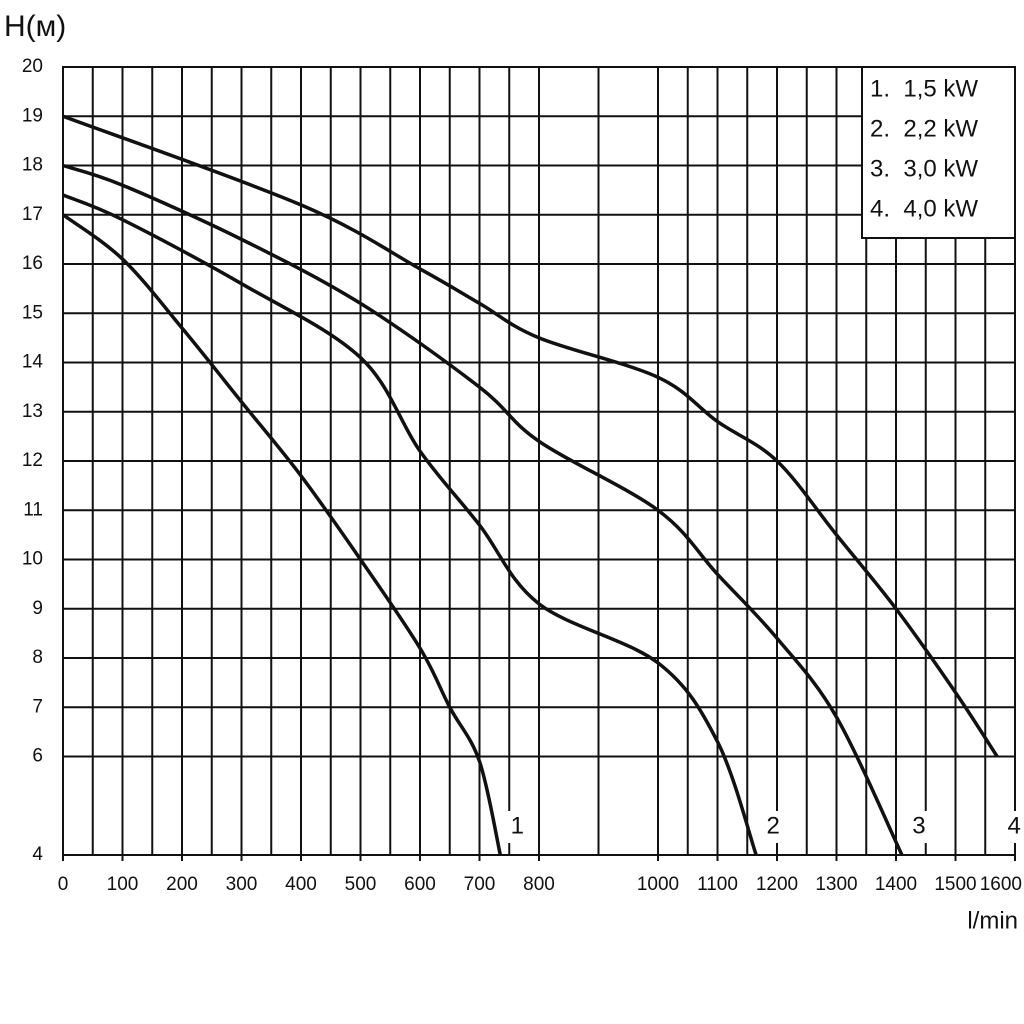 This screenshot has height=1024, width=1024. What do you see at coordinates (924, 128) in the screenshot?
I see `legend-entry: 2. 2,2 kW` at bounding box center [924, 128].